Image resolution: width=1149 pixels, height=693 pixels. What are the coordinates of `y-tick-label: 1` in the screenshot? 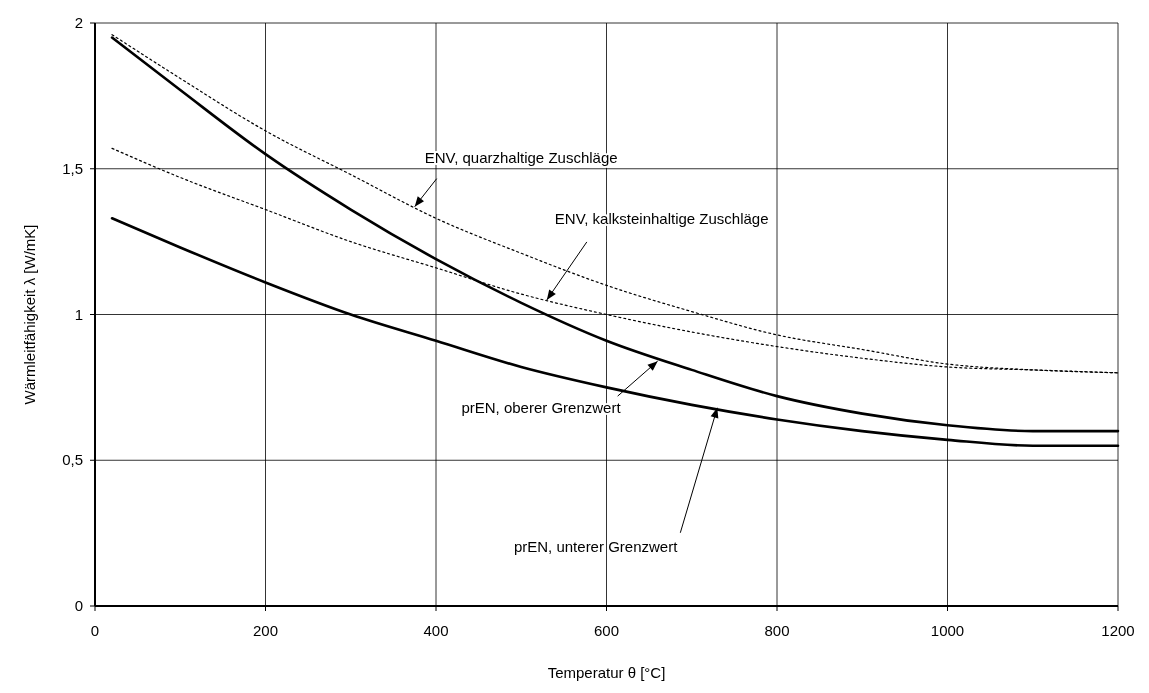 It's located at (78, 314).